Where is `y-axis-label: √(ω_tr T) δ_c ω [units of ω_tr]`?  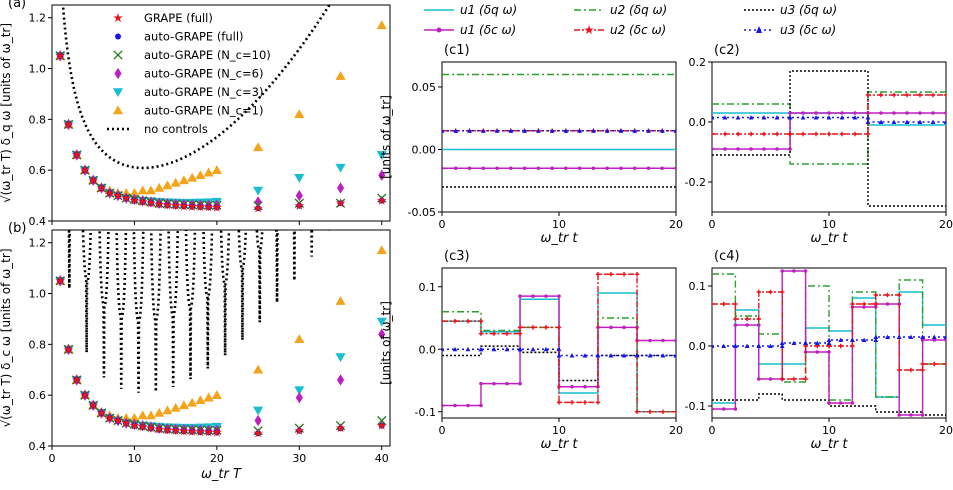
y-axis-label: √(ω_tr T) δ_c ω [units of ω_tr] is located at coordinates (6, 337).